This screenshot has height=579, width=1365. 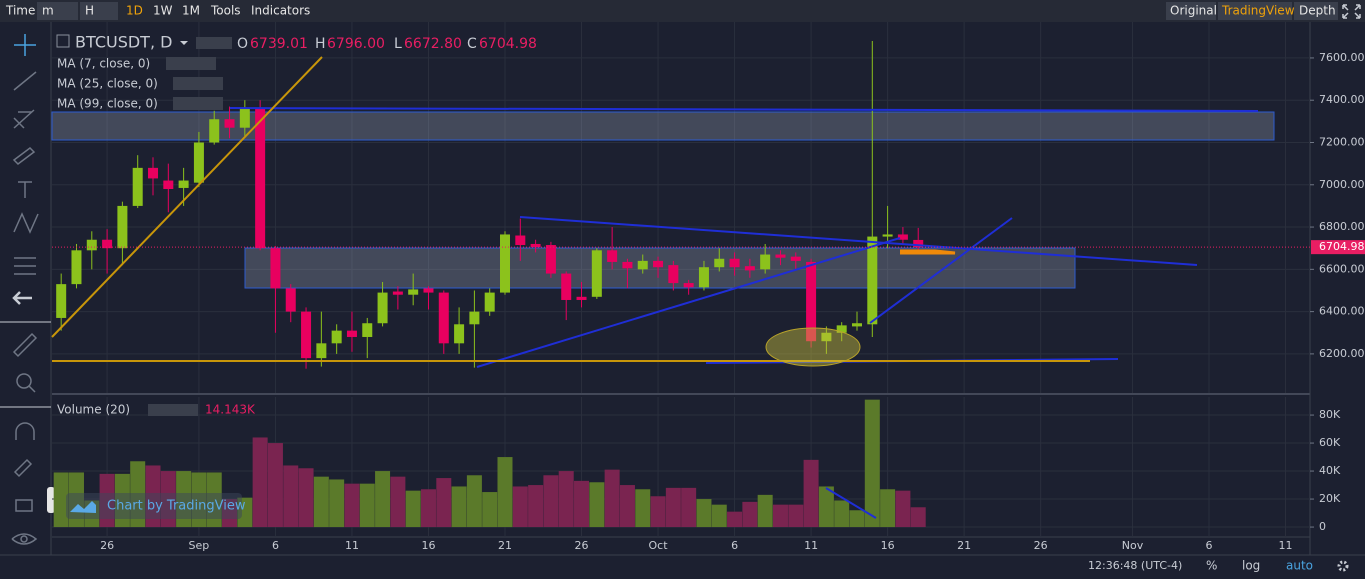 I want to click on y-tick-label: 7600.00, so click(x=1342, y=57).